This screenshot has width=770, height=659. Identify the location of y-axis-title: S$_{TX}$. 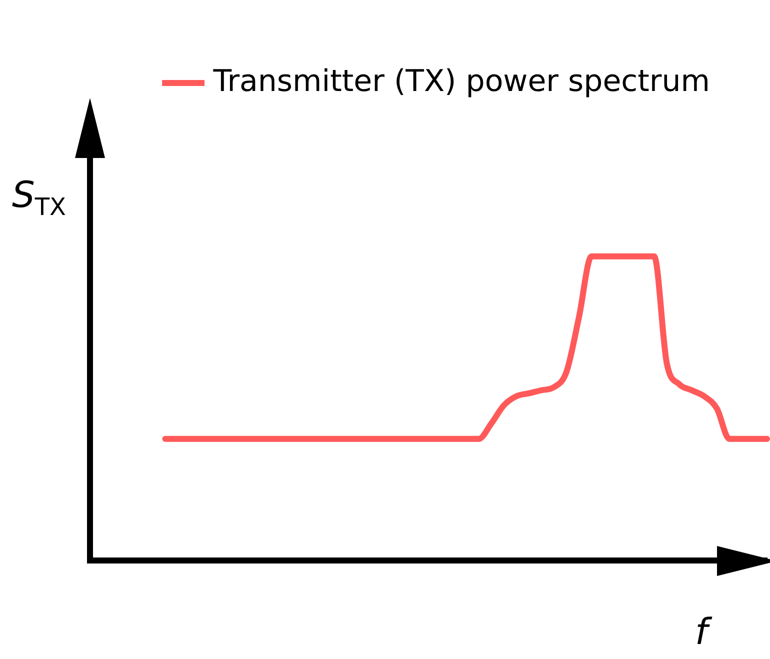
(39, 198).